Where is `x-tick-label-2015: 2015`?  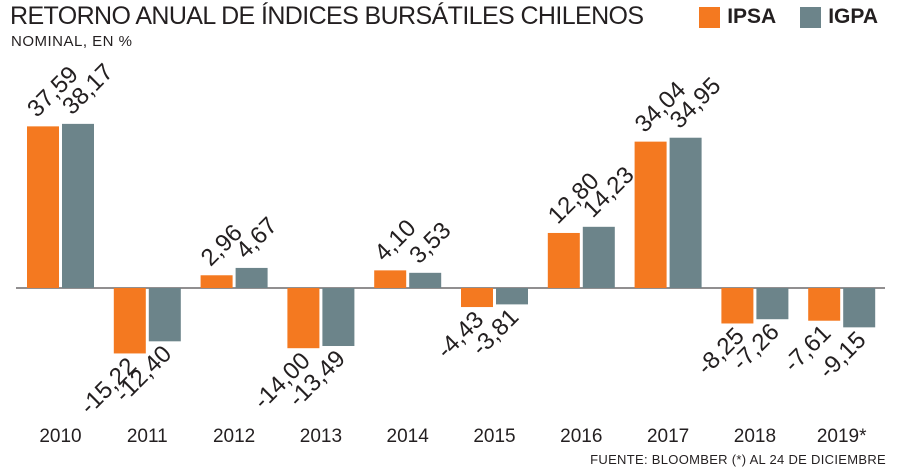
x-tick-label-2015: 2015 is located at coordinates (494, 436).